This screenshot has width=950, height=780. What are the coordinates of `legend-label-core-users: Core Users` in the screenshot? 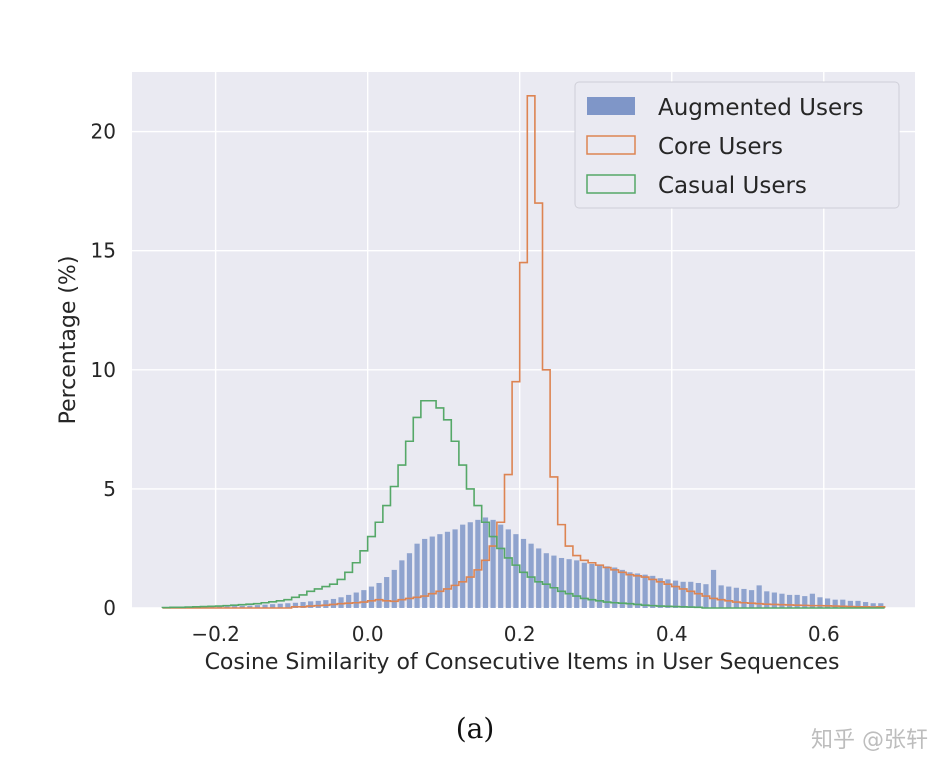 It's located at (720, 147).